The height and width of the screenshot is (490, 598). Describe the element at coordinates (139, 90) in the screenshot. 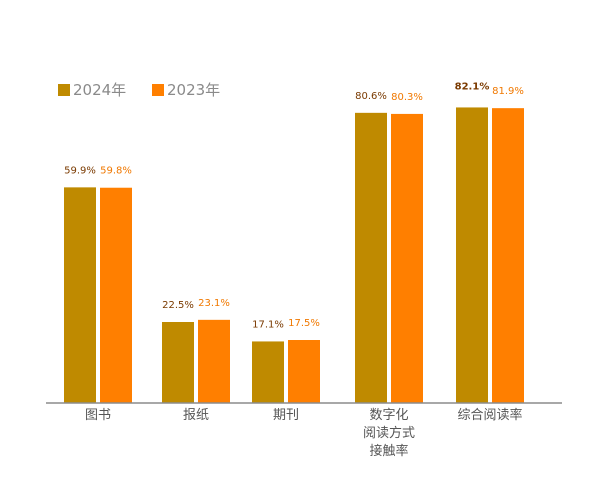

I see `legend: 2024年 2023年` at that location.